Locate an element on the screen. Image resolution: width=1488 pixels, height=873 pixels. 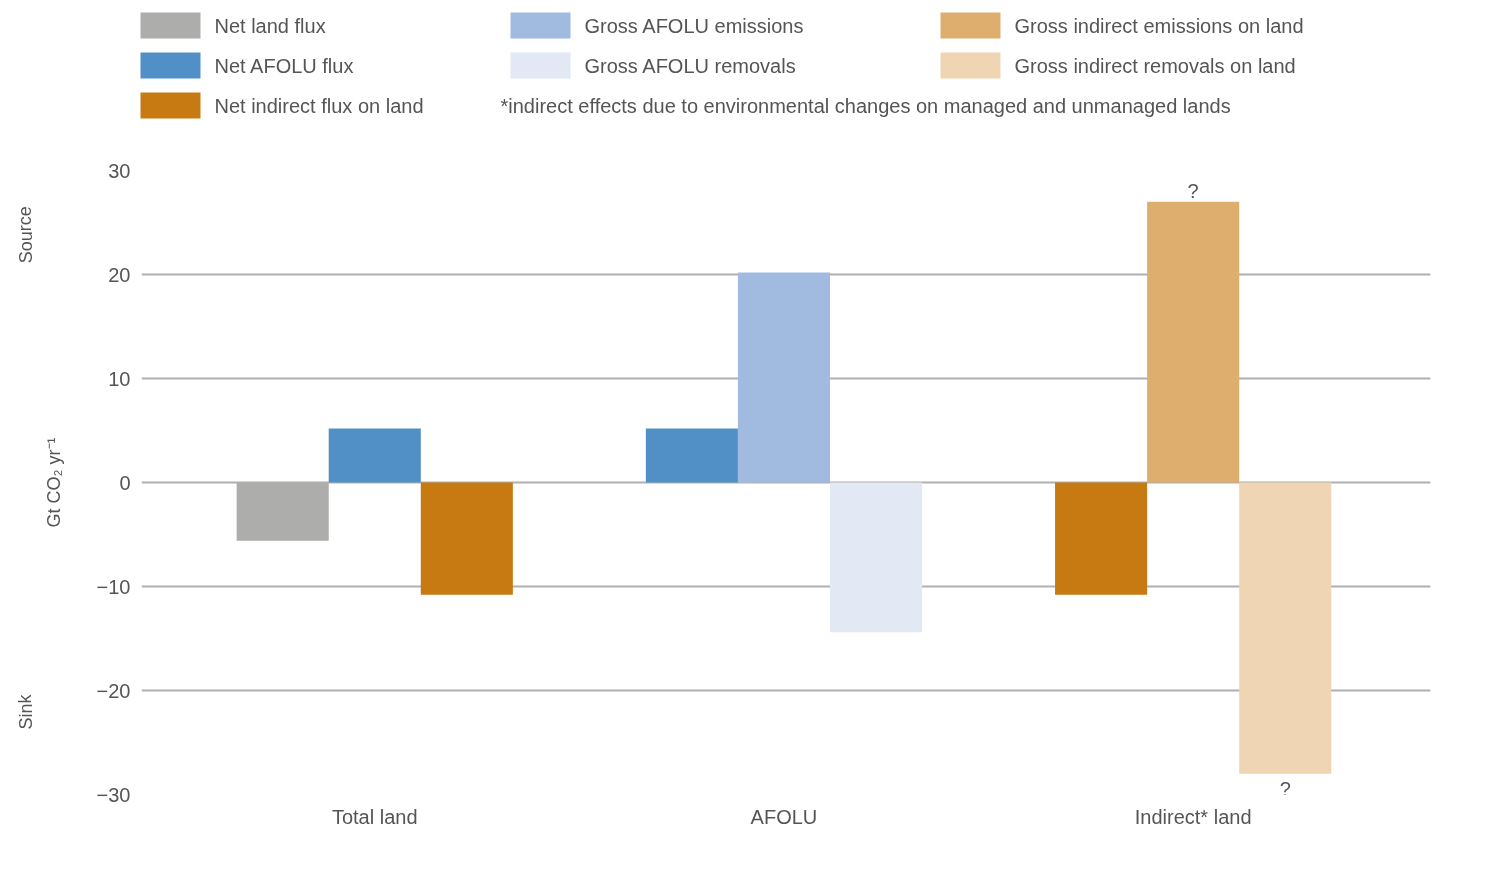
legend-label: Gross indirect emissions on land is located at coordinates (1159, 25).